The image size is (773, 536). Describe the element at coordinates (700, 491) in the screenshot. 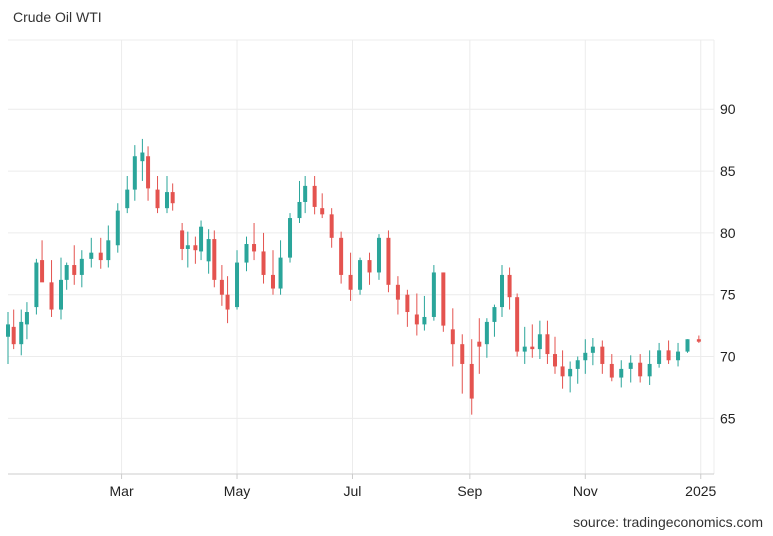

I see `x-tick-label: 2025` at that location.